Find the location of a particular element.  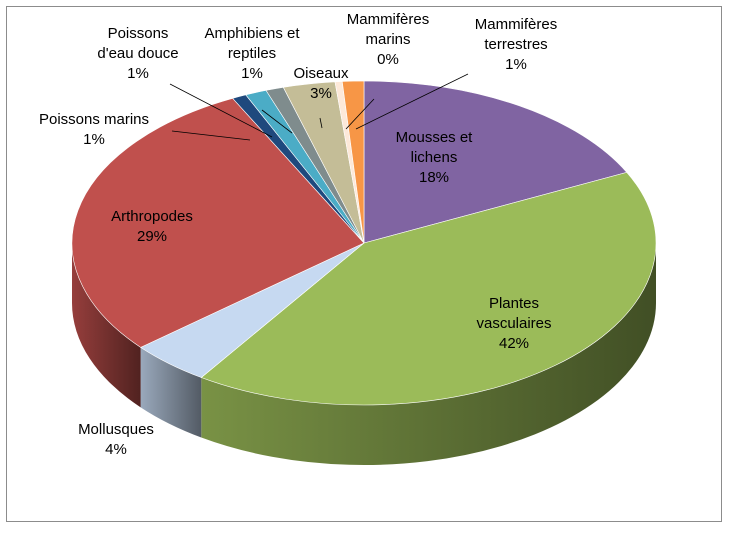

slice-value-label: 42% is located at coordinates (514, 343).